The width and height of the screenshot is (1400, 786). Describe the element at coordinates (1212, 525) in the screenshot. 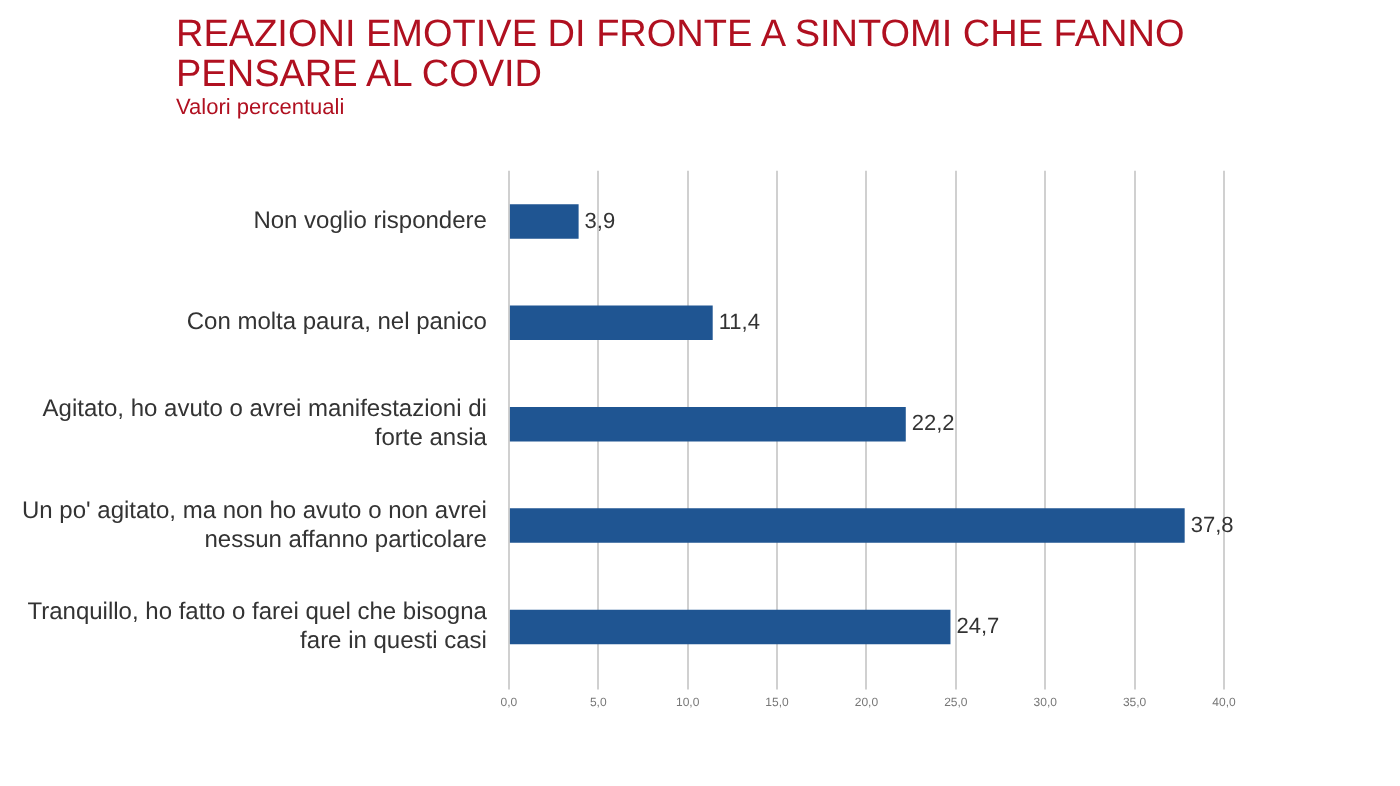

I see `data-label: 37,8` at that location.